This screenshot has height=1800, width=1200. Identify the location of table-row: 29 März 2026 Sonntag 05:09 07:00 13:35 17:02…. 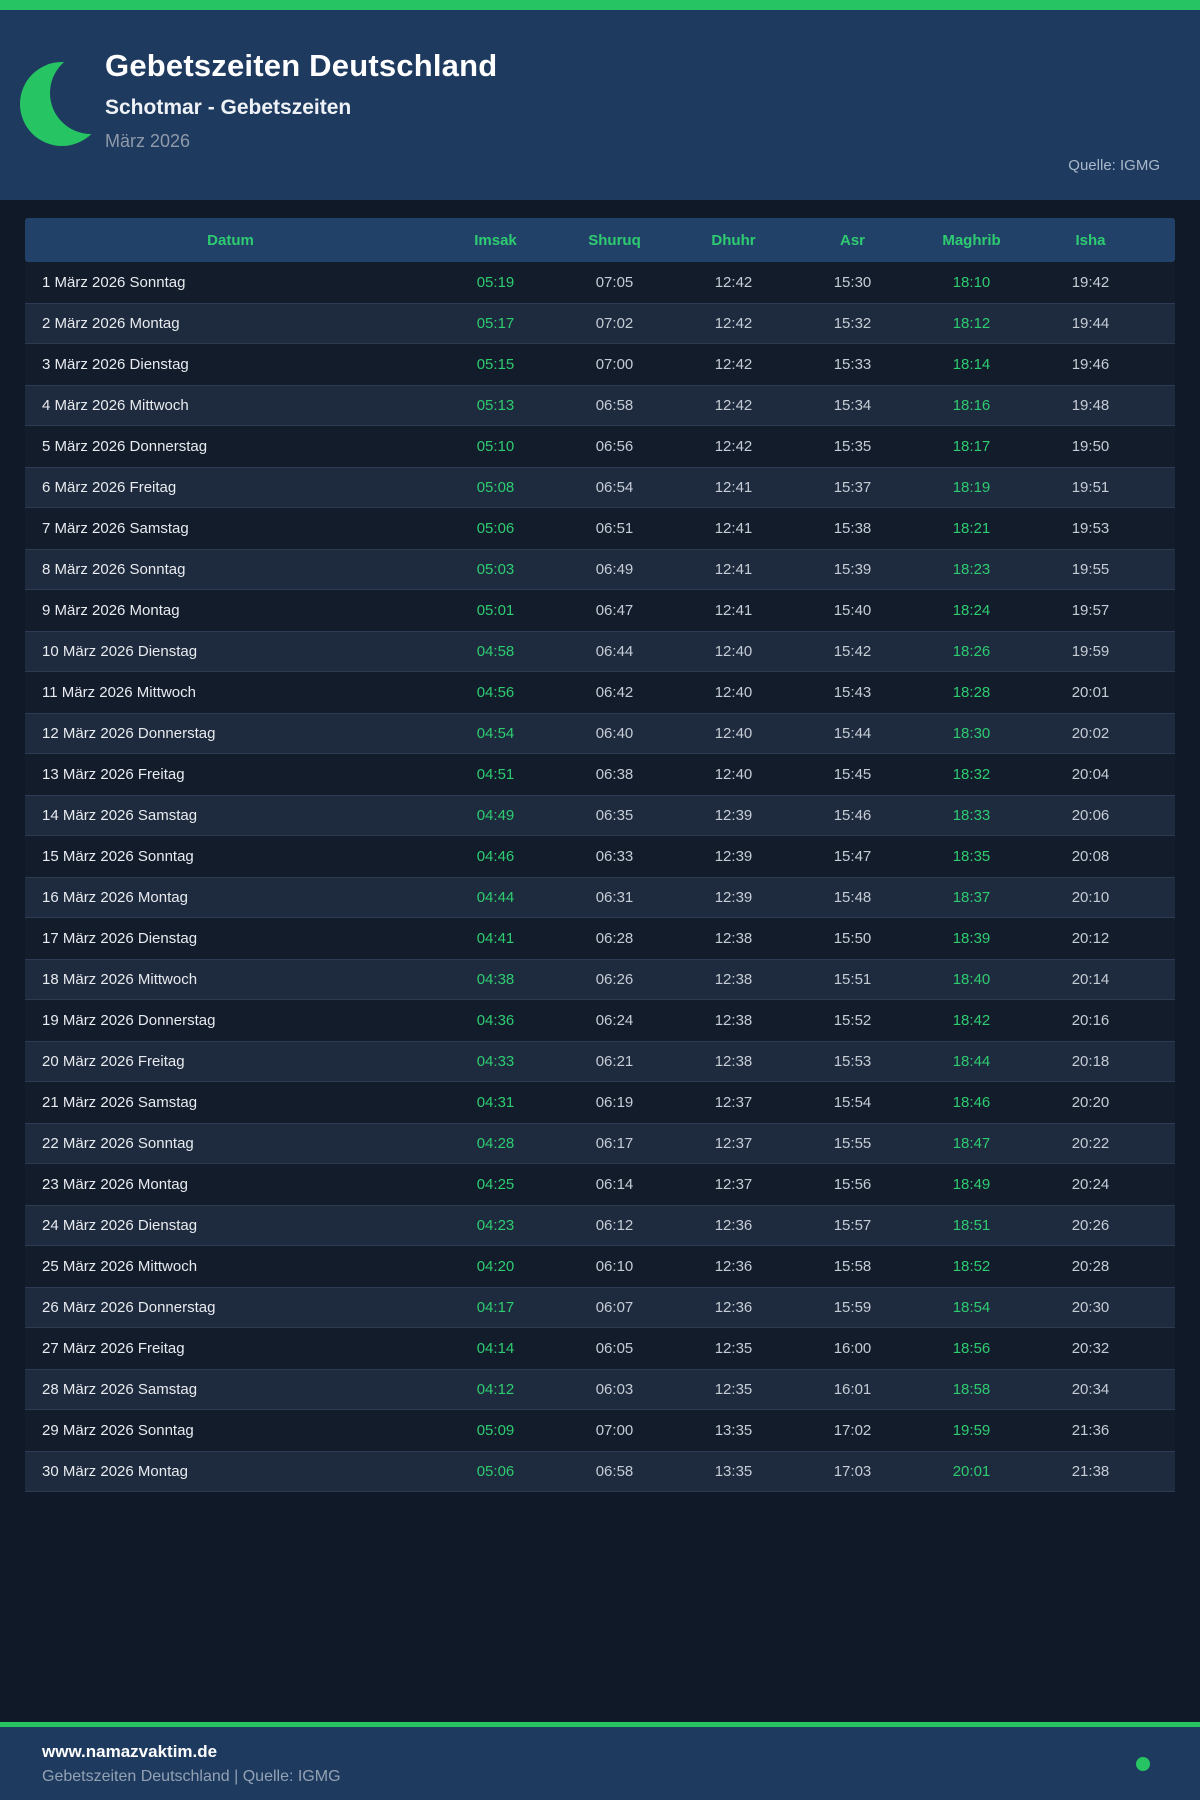
(600, 1430).